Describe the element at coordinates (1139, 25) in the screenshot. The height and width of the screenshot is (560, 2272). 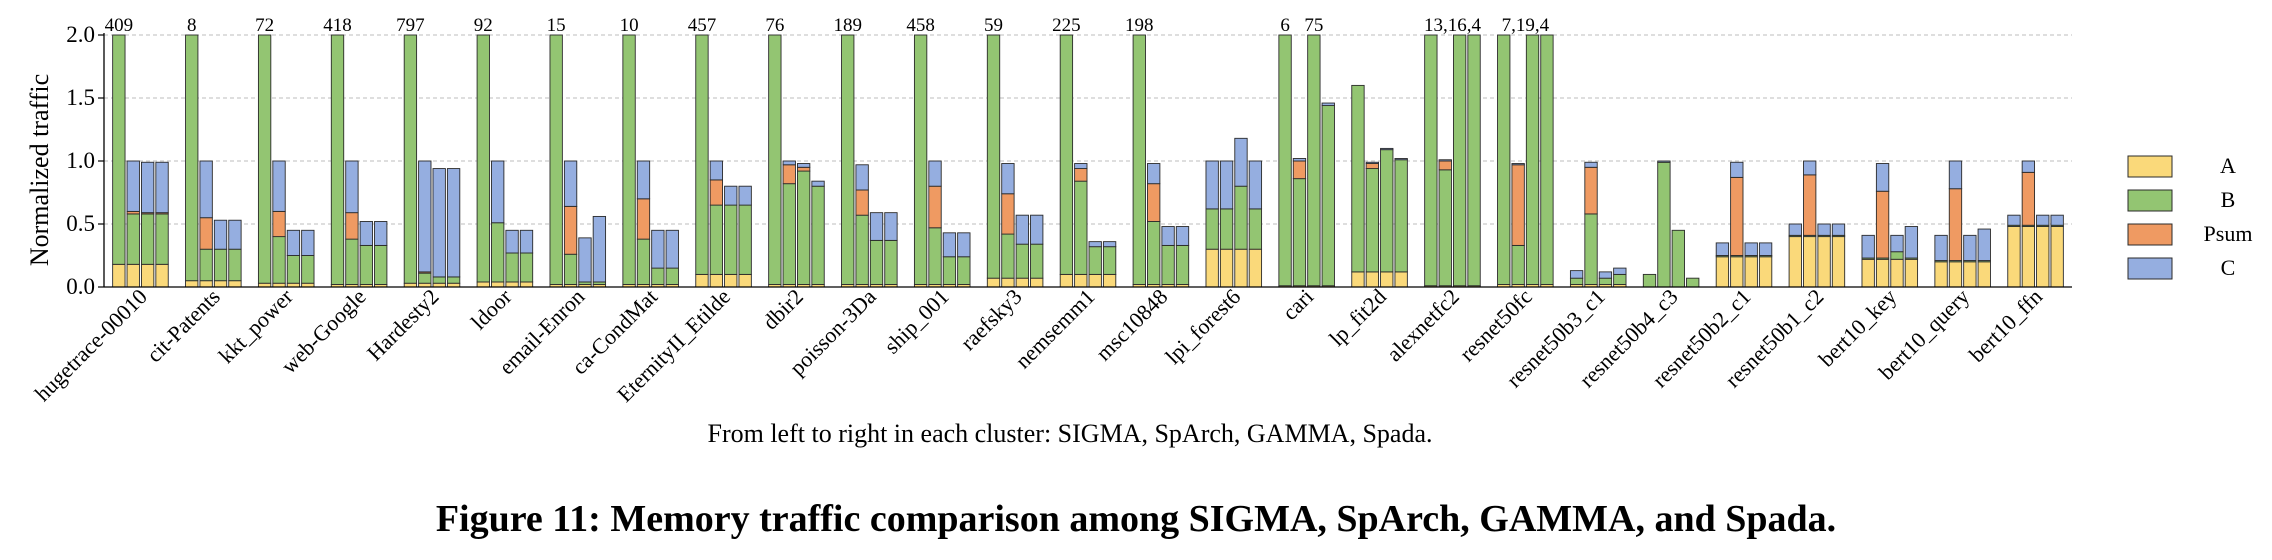
I see `overflow-value-label: 198` at that location.